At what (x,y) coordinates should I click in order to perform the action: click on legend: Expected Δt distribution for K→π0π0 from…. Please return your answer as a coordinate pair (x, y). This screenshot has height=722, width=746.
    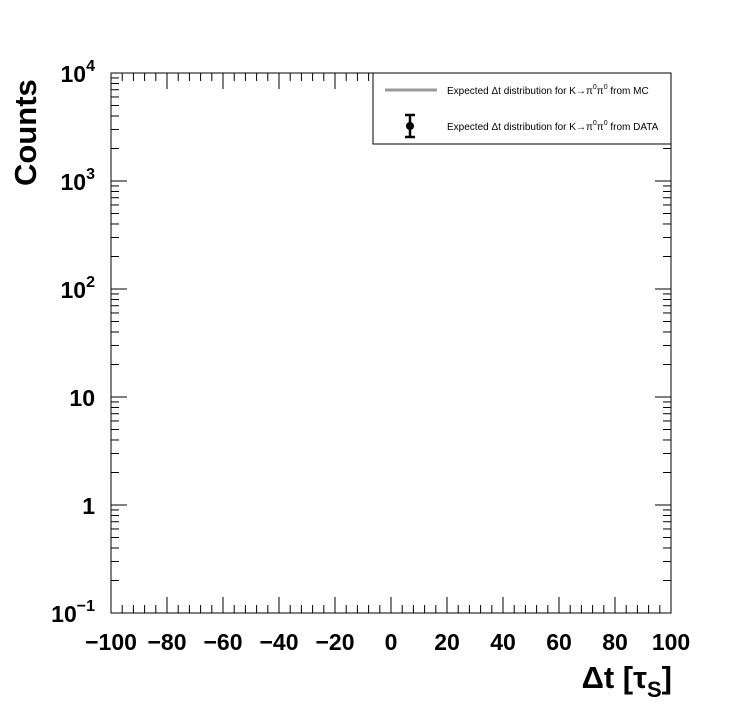
    Looking at the image, I should click on (522, 108).